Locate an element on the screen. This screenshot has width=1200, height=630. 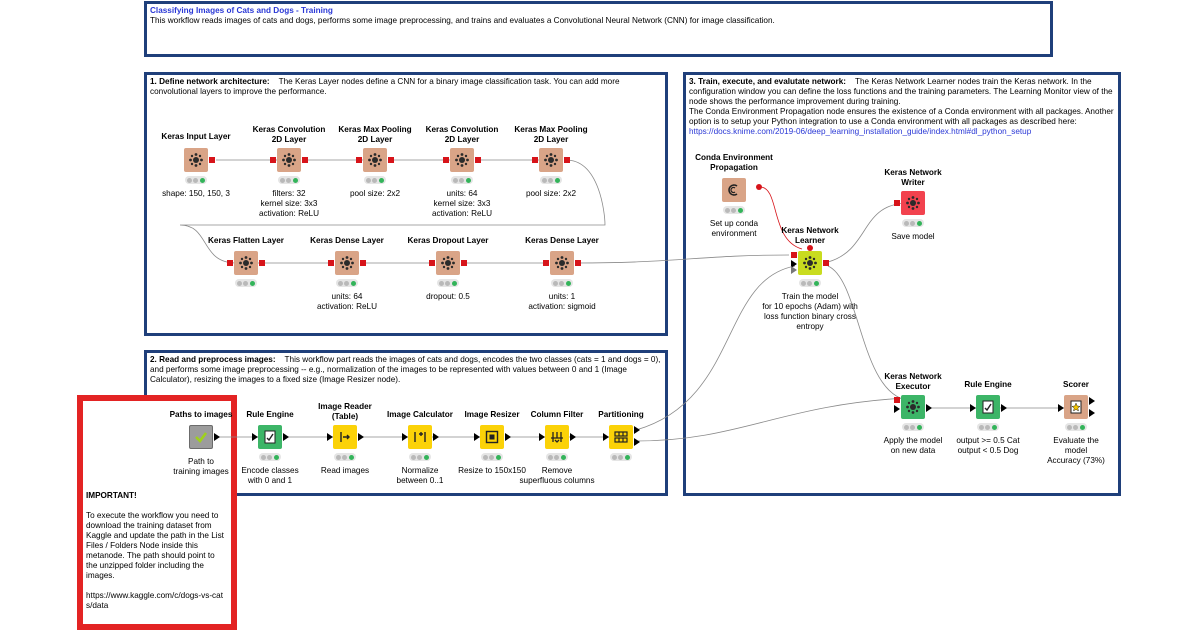
node-name: Keras Network Executor is located at coordinates (913, 381).